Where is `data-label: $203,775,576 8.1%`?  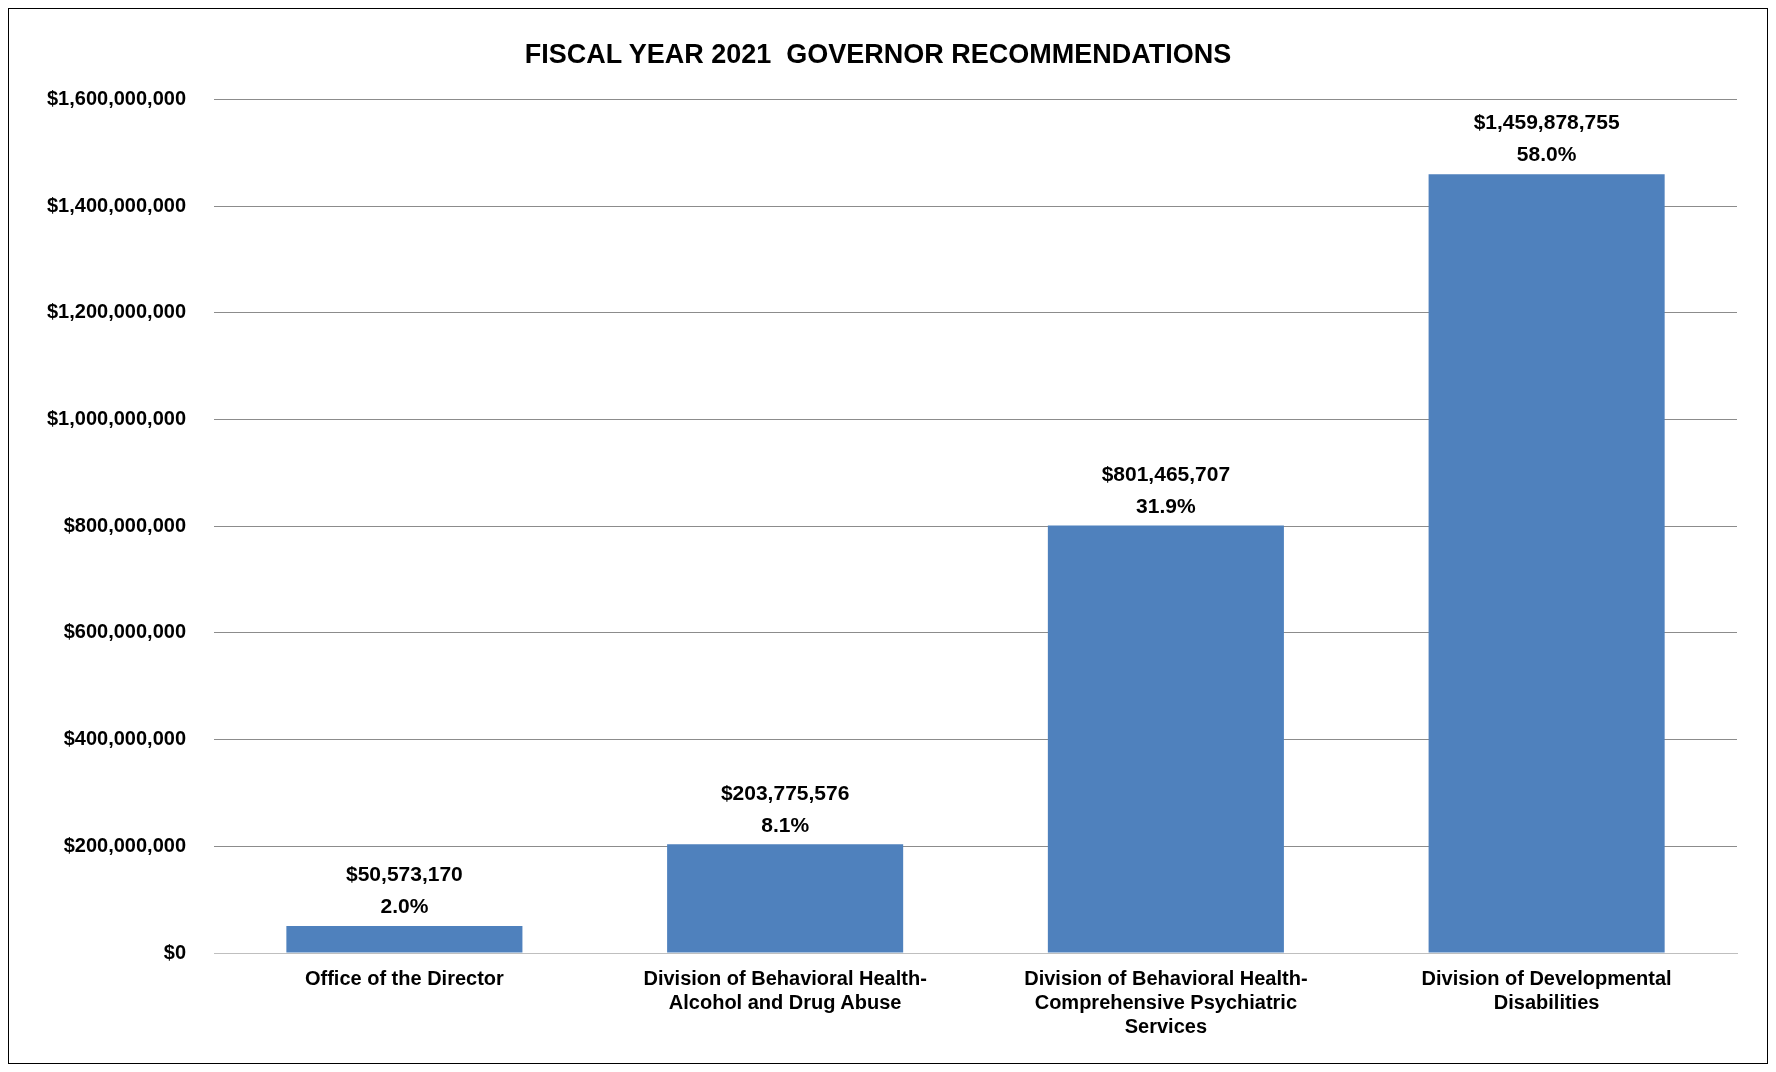 data-label: $203,775,576 8.1% is located at coordinates (785, 808).